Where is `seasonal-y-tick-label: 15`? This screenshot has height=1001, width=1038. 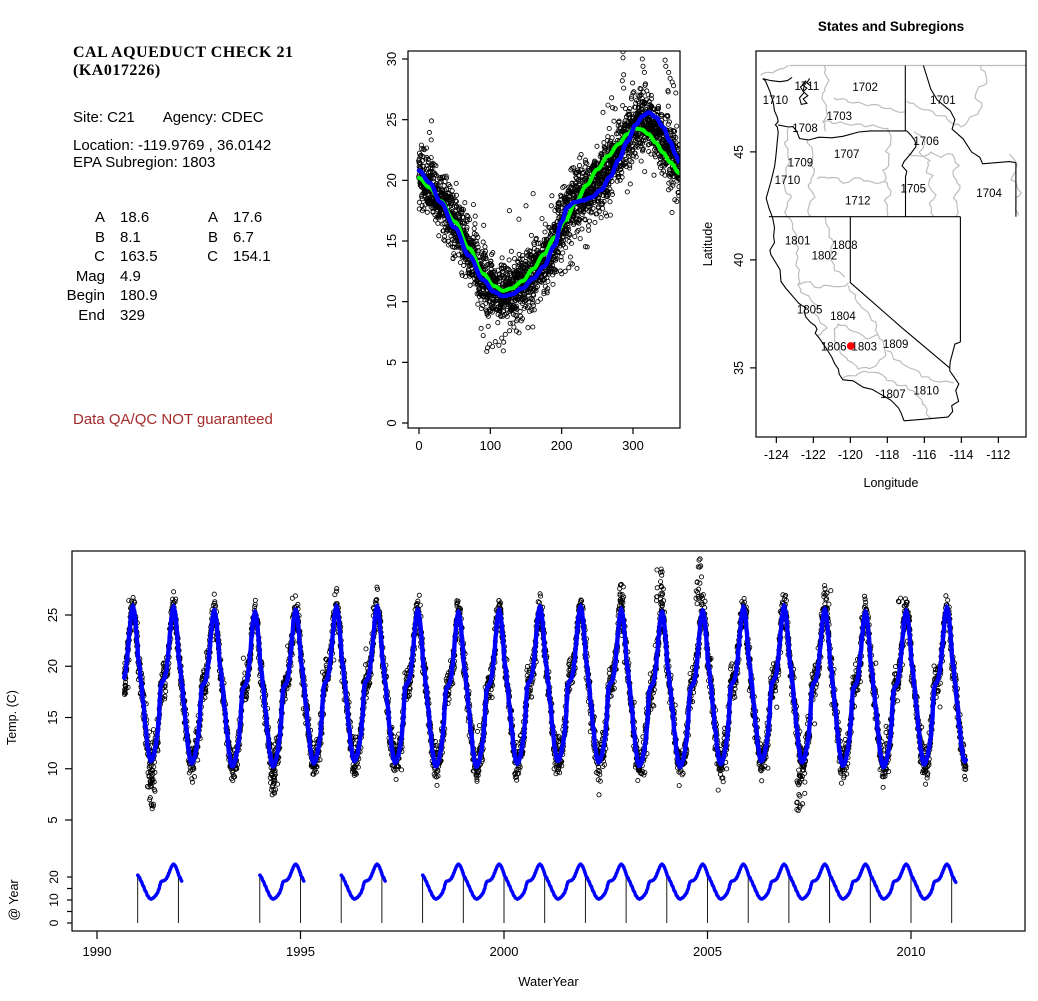 seasonal-y-tick-label: 15 is located at coordinates (391, 241).